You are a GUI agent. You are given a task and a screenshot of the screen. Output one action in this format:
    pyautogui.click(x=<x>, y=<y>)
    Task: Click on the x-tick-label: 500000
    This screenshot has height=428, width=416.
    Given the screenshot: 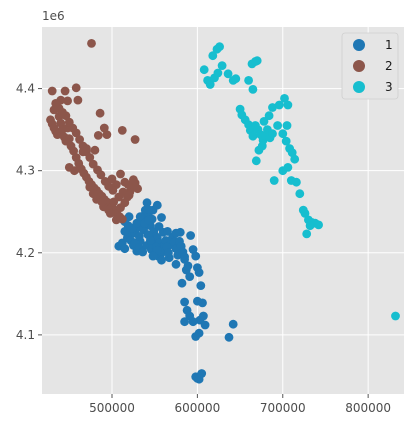 What is the action you would take?
    pyautogui.click(x=112, y=408)
    